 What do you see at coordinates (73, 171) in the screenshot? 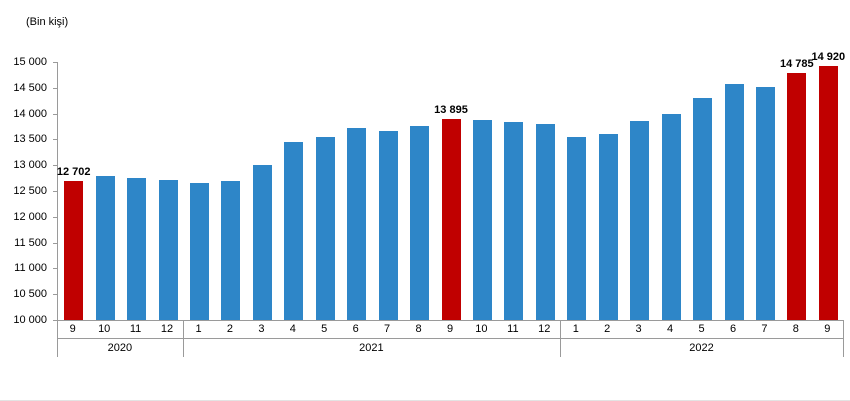
I see `bar-value-label: 12 702` at bounding box center [73, 171].